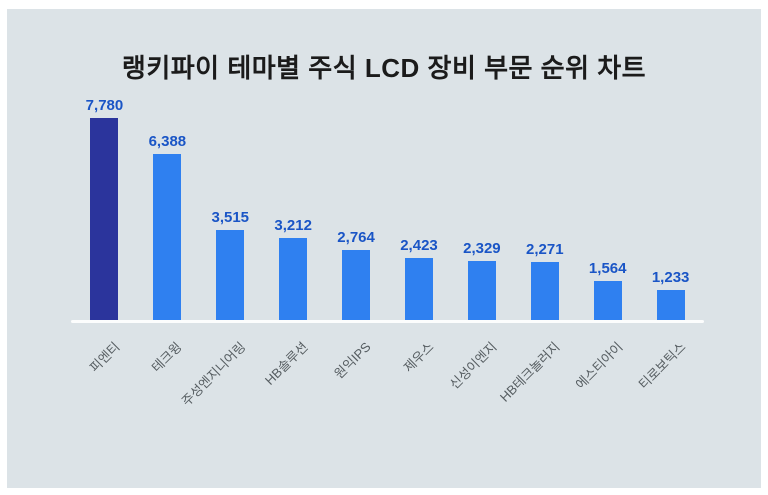 The image size is (768, 495). What do you see at coordinates (384, 68) in the screenshot?
I see `chart-title: 랭키파이 테마별 주식 LCD 장비 부문 순위 차트` at bounding box center [384, 68].